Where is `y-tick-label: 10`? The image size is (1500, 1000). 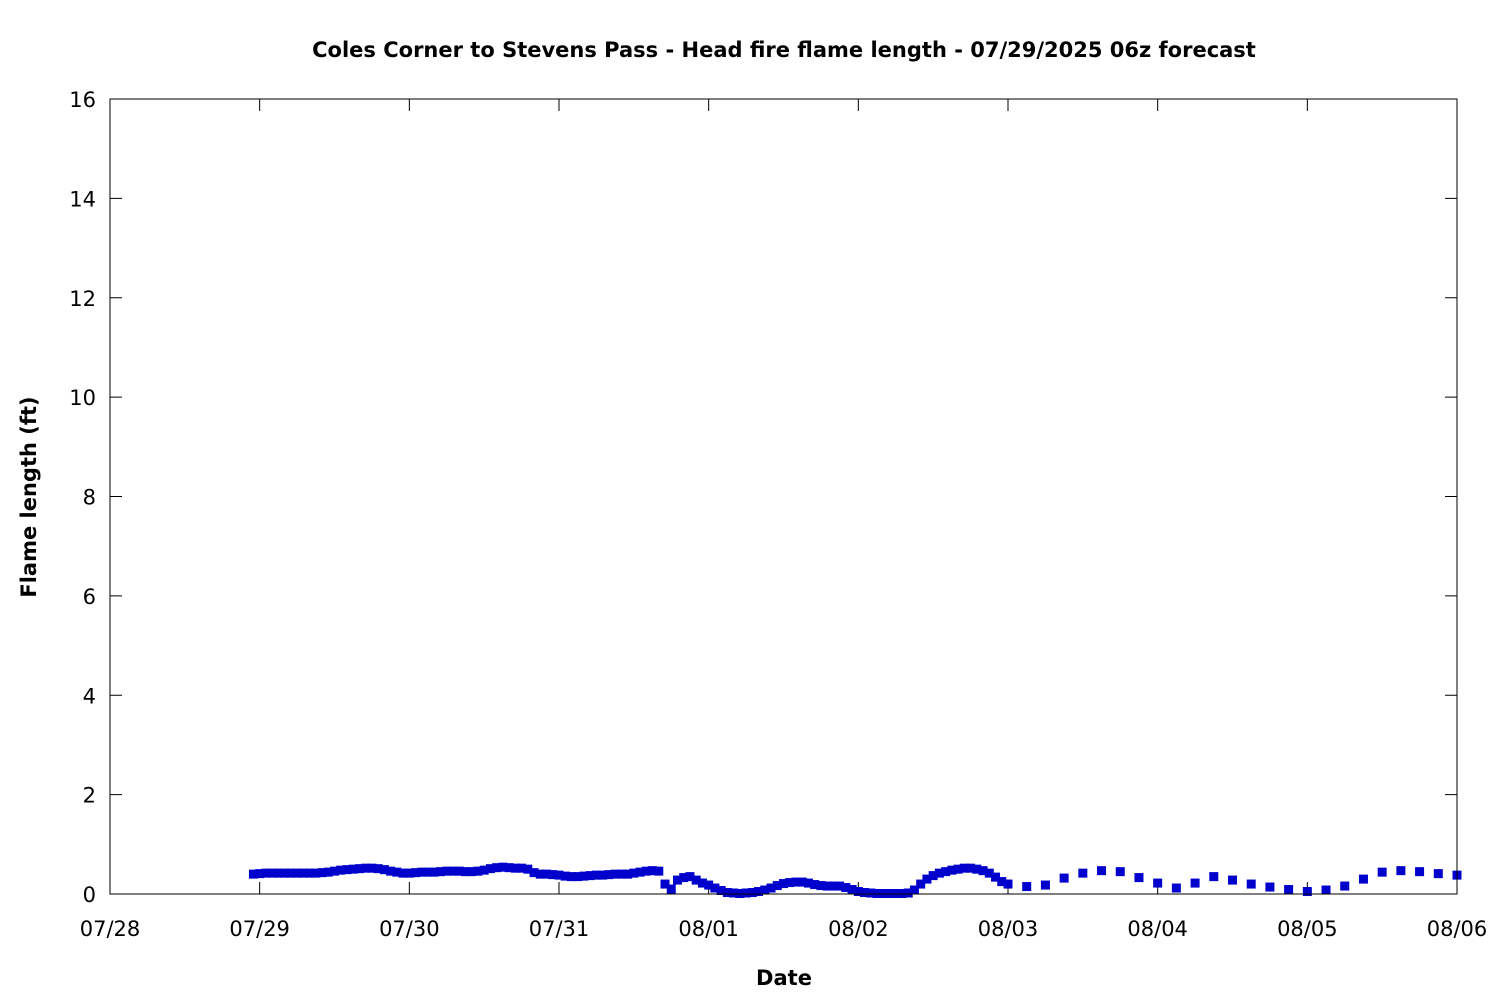
y-tick-label: 10 is located at coordinates (82, 398).